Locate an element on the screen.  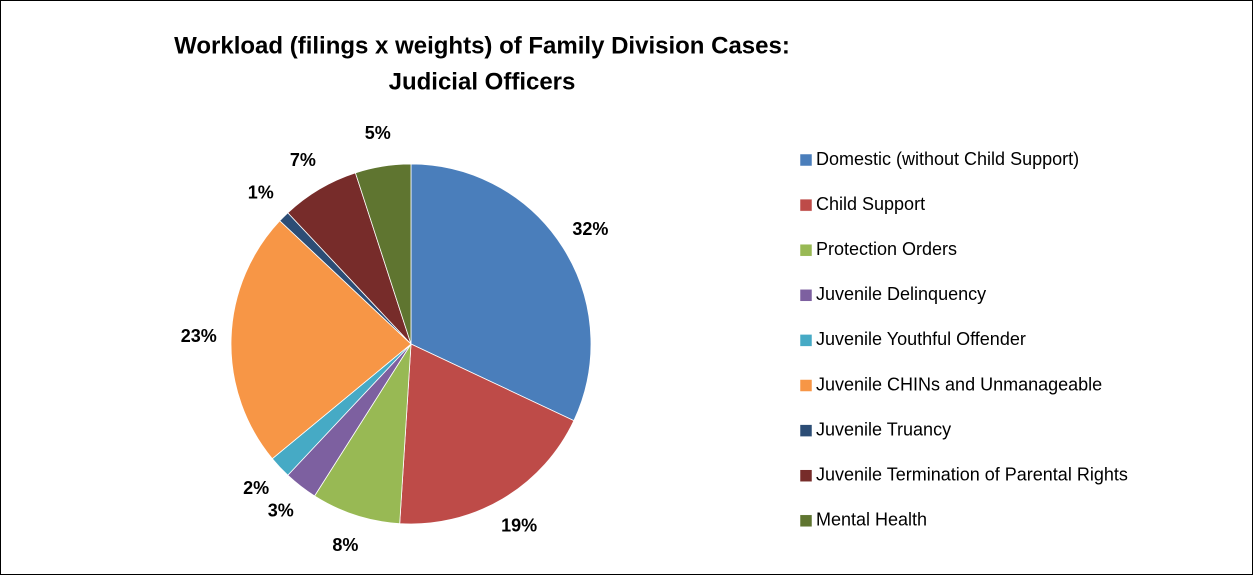
legend-label: Juvenile Youthful Offender is located at coordinates (921, 339).